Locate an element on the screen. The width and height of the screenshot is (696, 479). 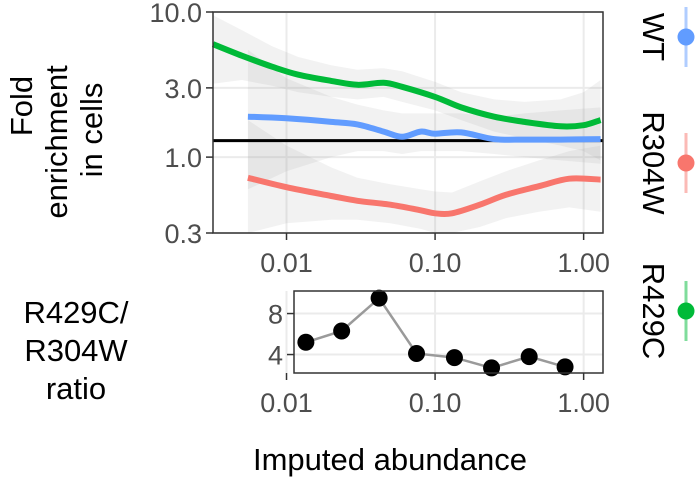
bottom-ylabel-line-1: R429C/ is located at coordinates (75, 312).